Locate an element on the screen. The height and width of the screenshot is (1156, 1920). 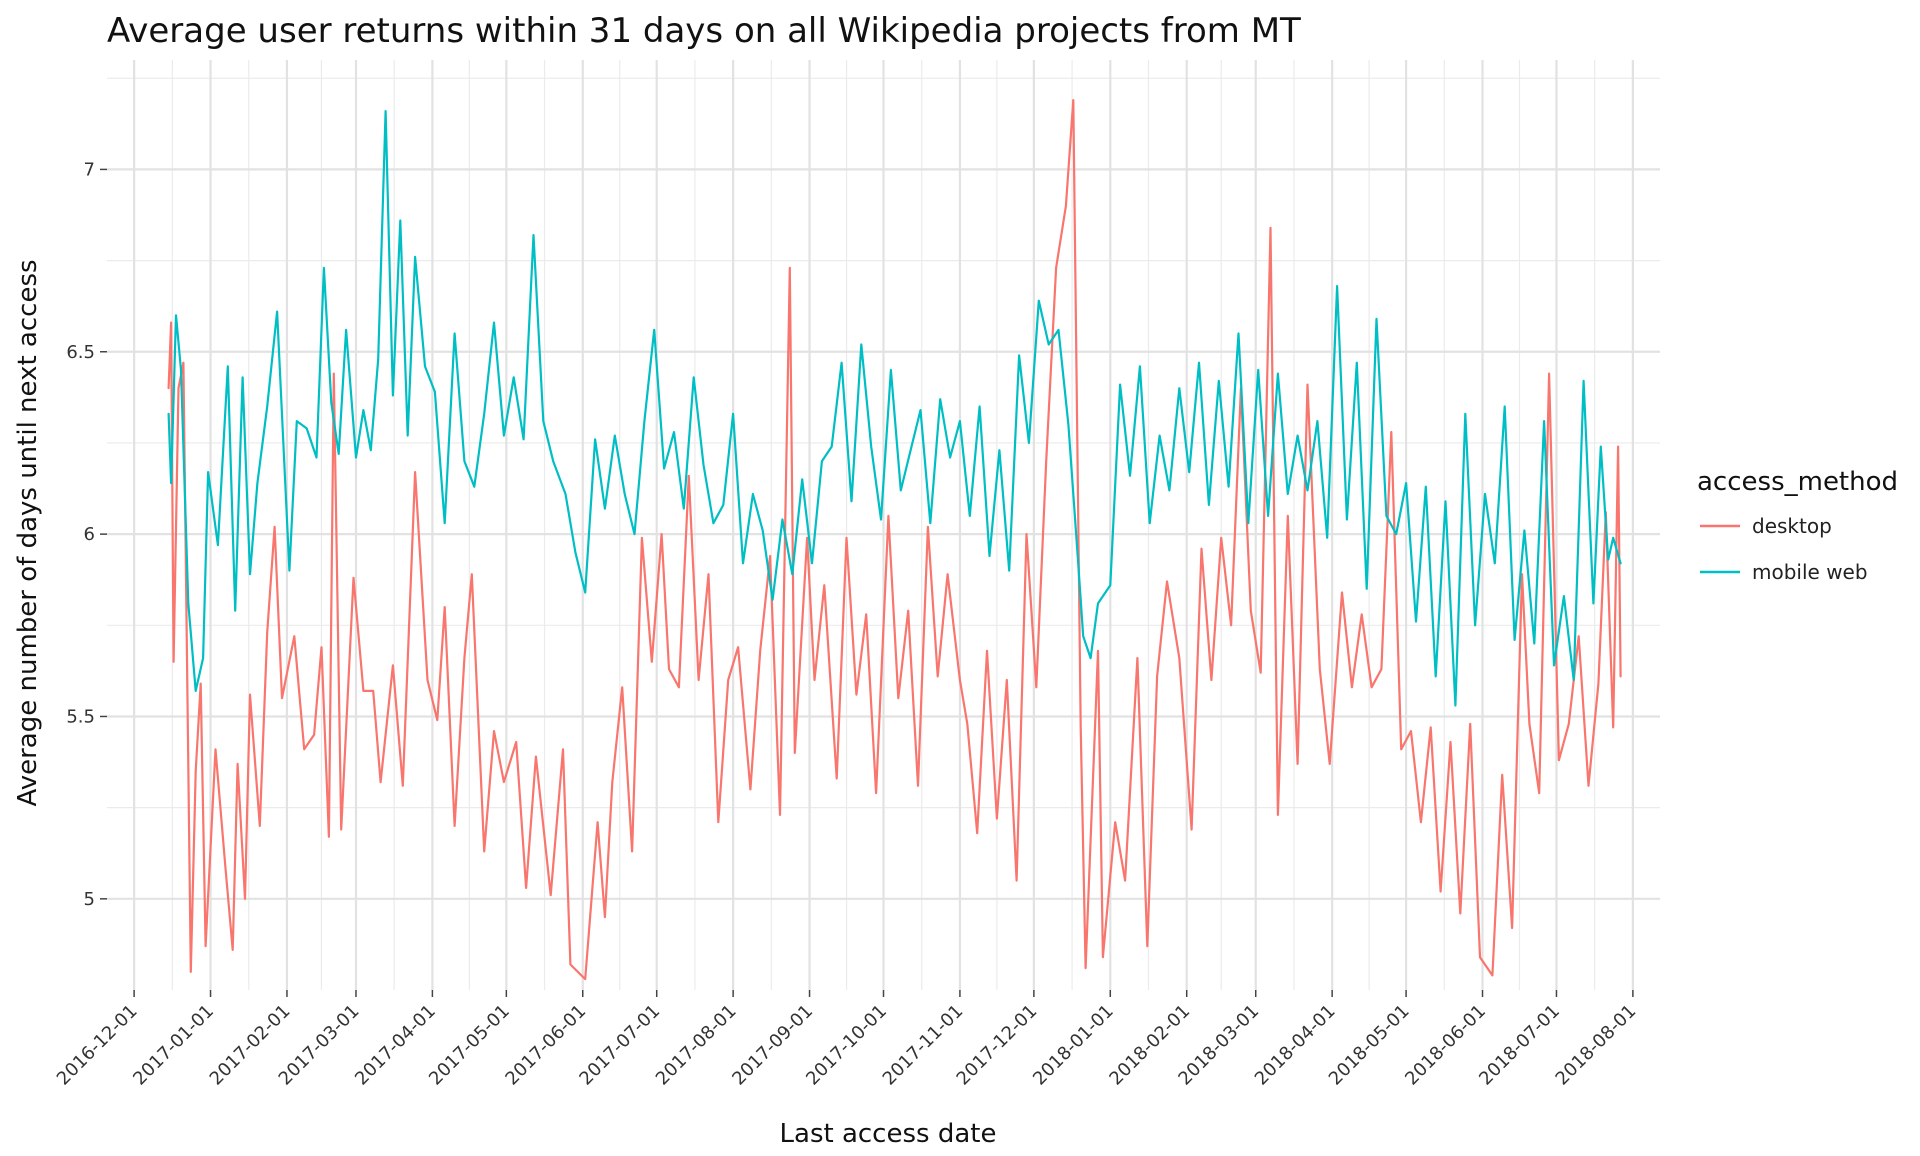
legend-title: access_method is located at coordinates (1797, 482).